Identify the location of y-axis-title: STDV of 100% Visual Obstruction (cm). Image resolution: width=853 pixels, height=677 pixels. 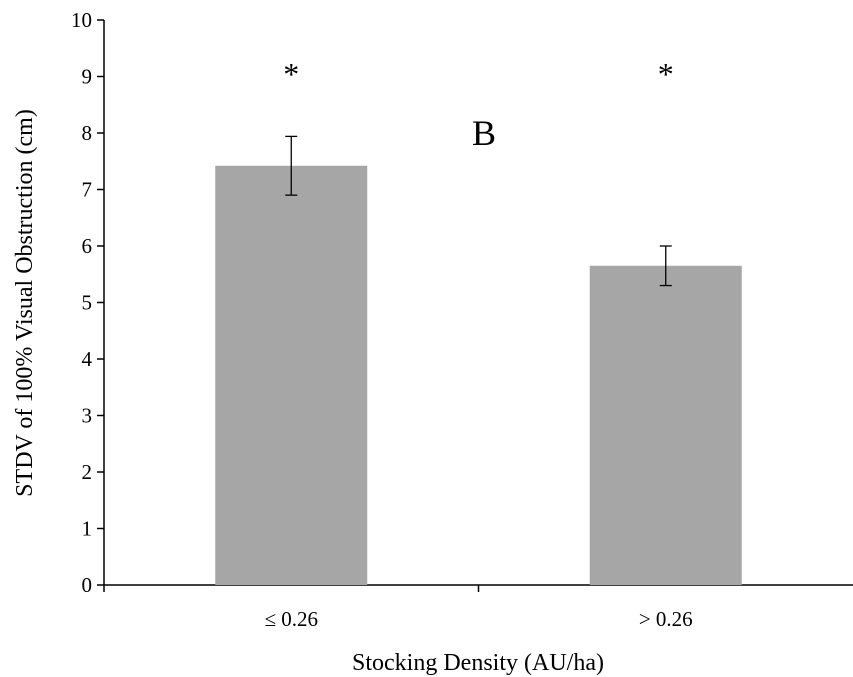
(25, 303).